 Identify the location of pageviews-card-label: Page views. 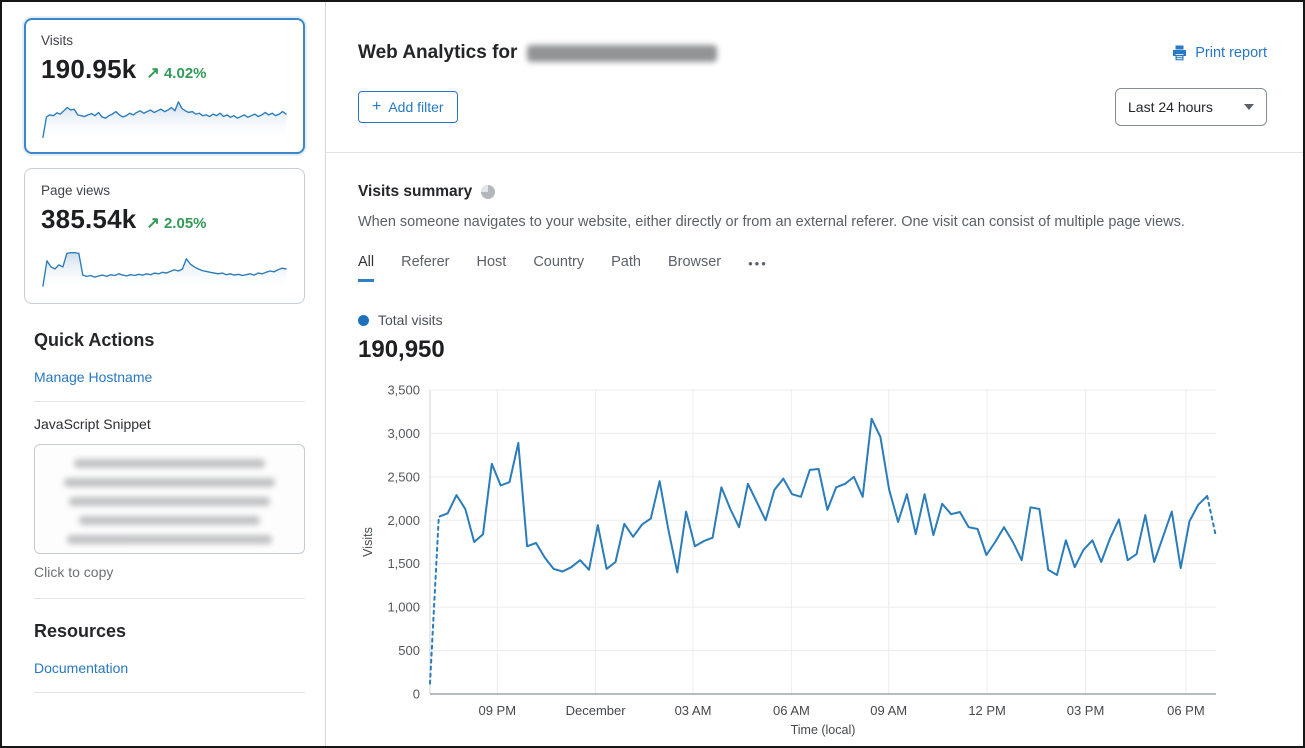
(76, 190).